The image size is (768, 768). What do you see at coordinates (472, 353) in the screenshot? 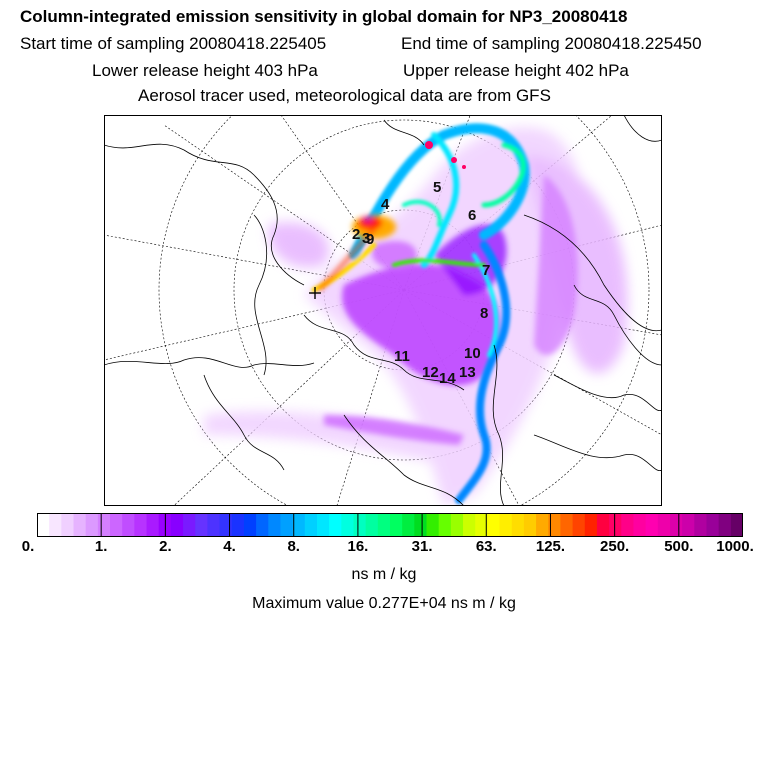
I see `day-label: 10` at bounding box center [472, 353].